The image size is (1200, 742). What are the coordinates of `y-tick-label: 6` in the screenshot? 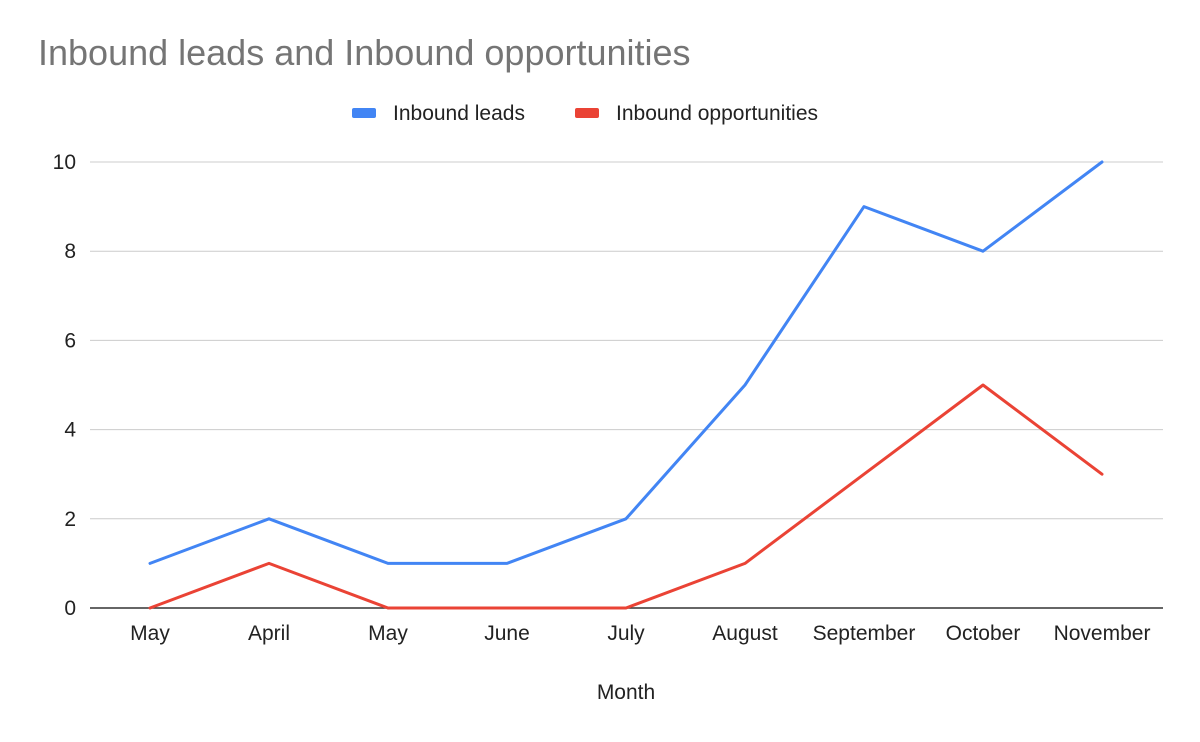 It's located at (70, 340).